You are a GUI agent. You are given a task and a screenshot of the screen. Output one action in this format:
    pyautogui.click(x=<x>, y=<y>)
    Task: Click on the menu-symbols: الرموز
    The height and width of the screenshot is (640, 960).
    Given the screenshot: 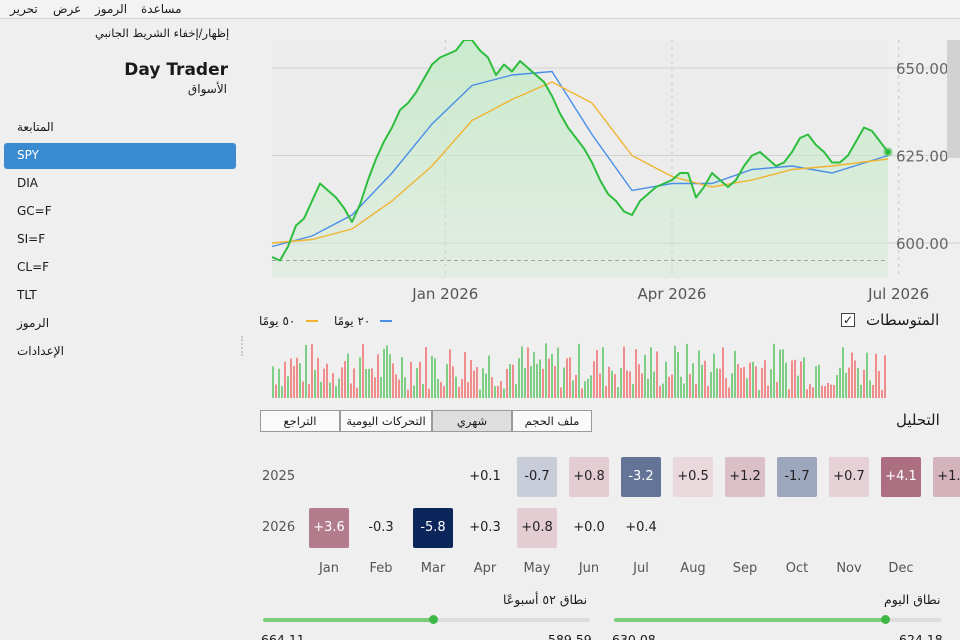 What is the action you would take?
    pyautogui.click(x=111, y=9)
    